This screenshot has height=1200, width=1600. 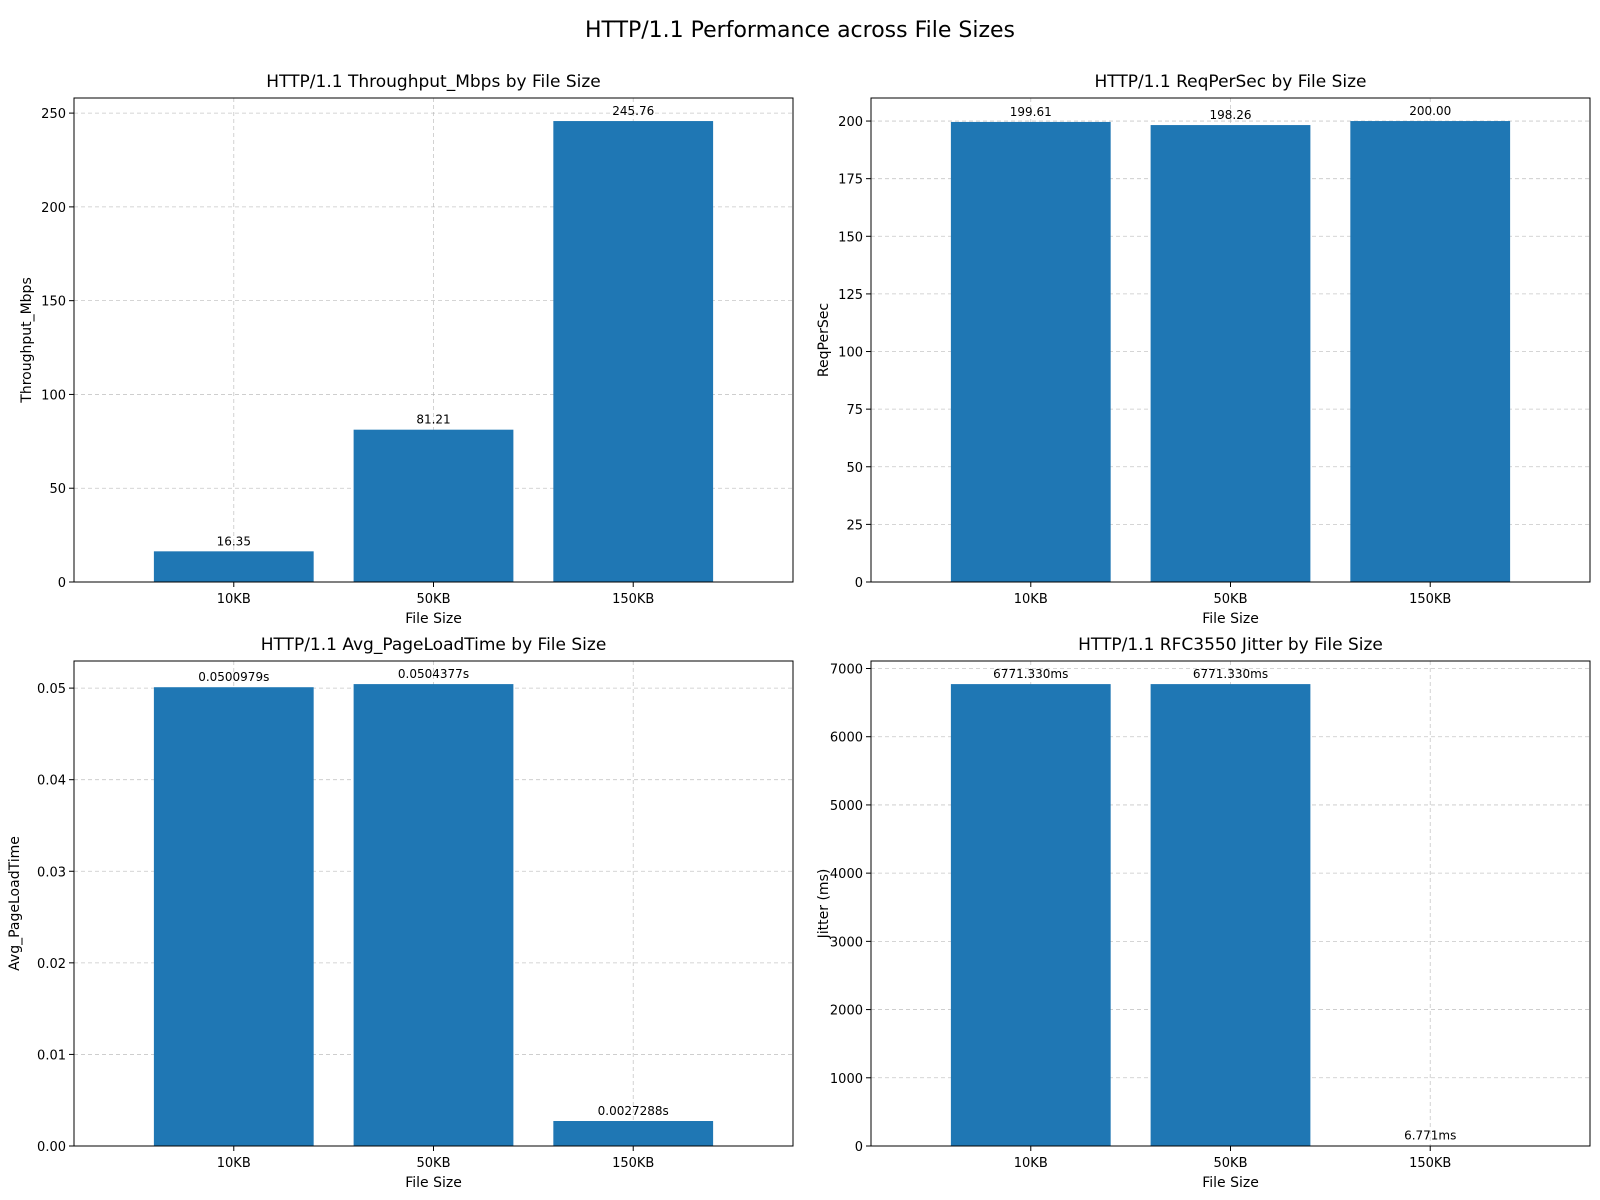 What do you see at coordinates (824, 340) in the screenshot?
I see `reqpersec-yaxis-label: ReqPerSec` at bounding box center [824, 340].